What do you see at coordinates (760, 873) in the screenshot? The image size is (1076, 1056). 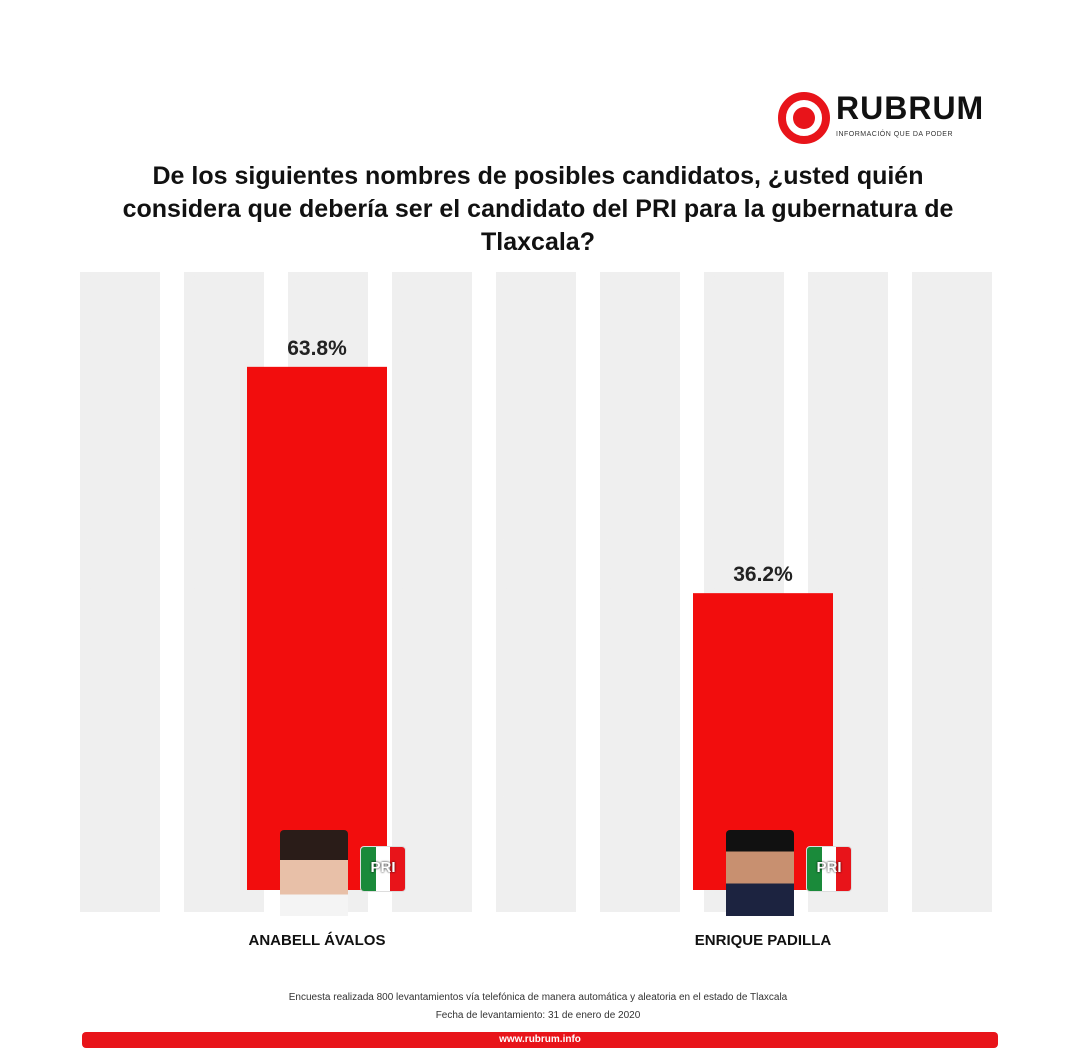 I see `candidate-photo-enrique` at bounding box center [760, 873].